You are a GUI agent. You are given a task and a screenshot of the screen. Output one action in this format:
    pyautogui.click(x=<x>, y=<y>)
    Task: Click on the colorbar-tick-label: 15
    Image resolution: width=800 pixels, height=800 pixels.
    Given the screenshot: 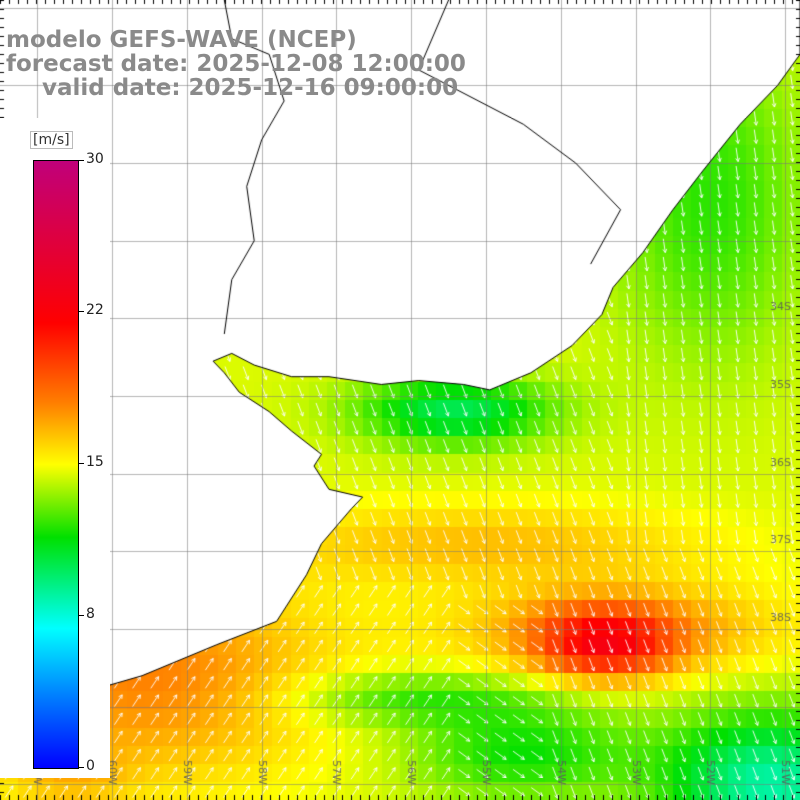 What is the action you would take?
    pyautogui.click(x=95, y=462)
    